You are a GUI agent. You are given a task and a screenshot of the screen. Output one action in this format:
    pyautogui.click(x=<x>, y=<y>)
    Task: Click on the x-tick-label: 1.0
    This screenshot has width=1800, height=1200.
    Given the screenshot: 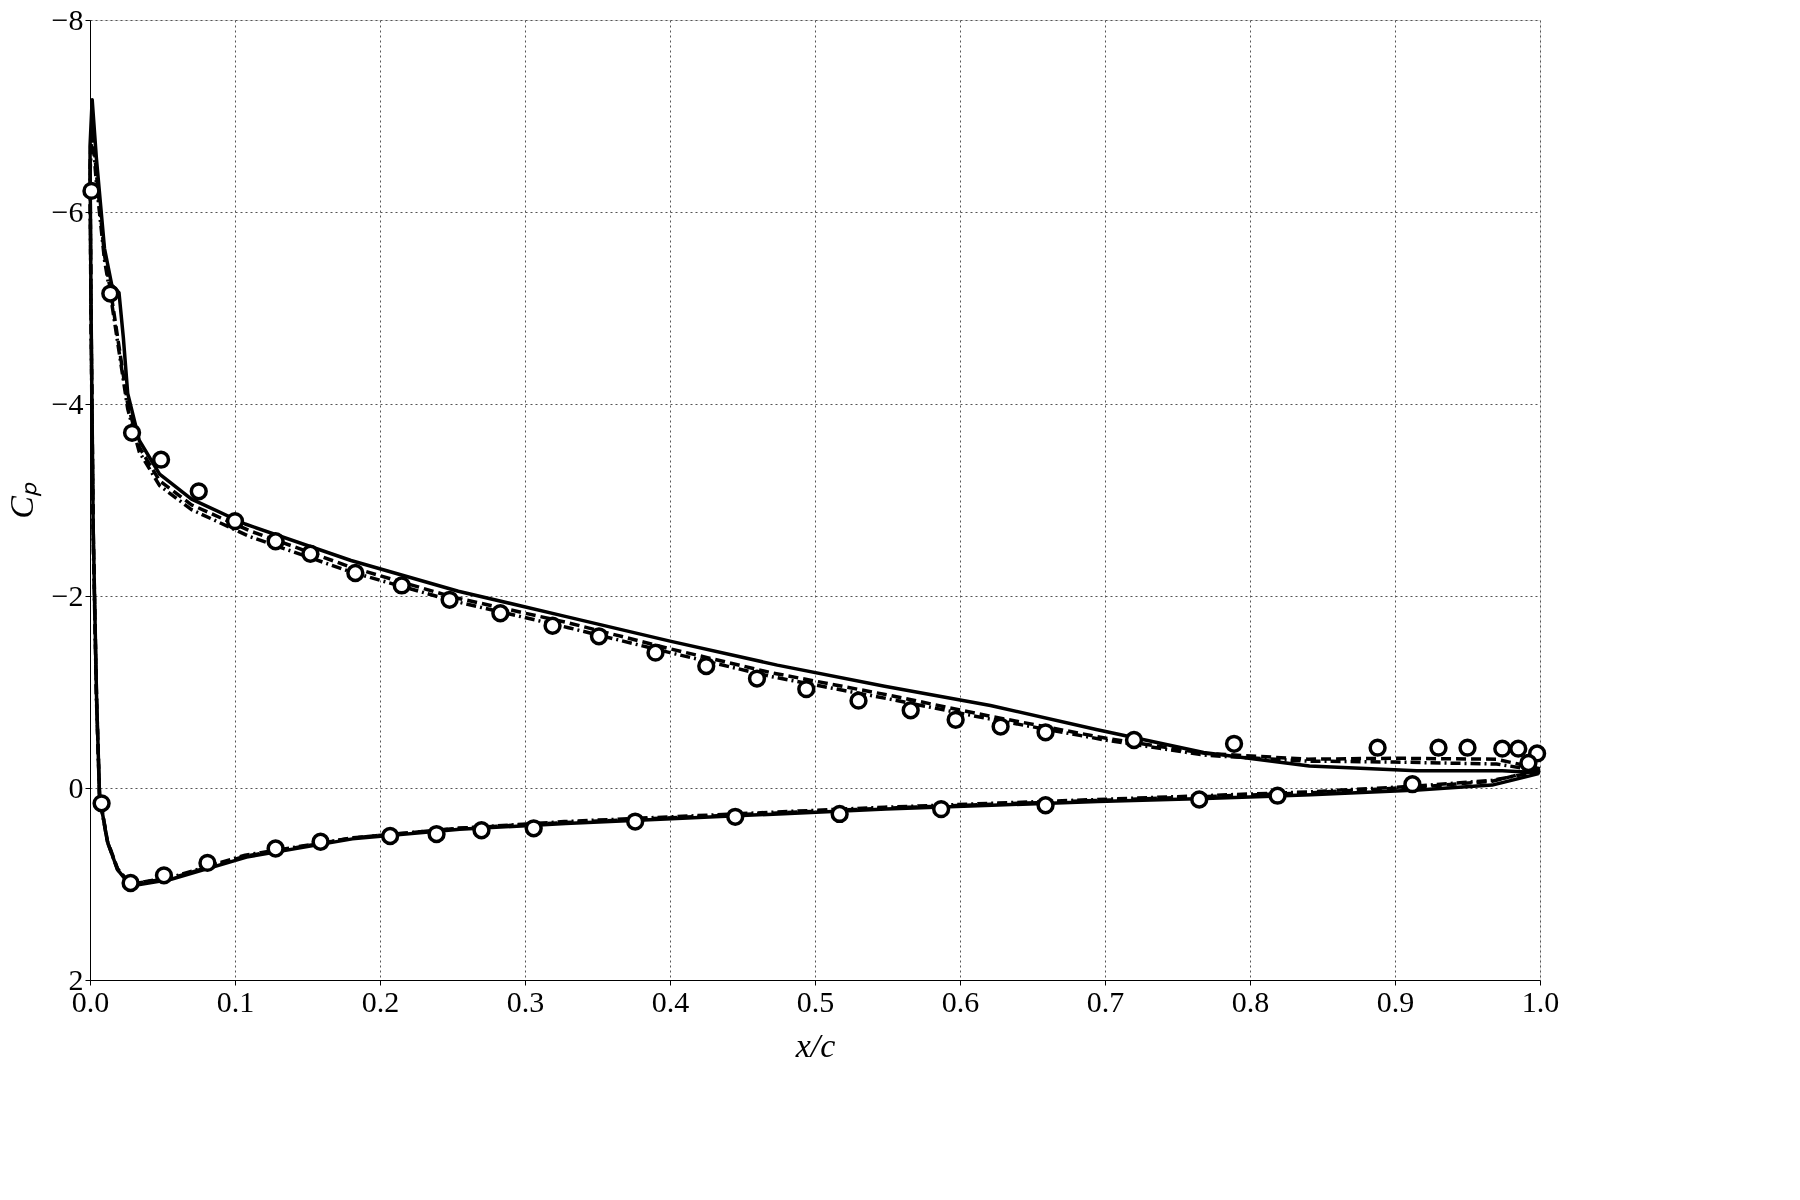 What is the action you would take?
    pyautogui.click(x=1540, y=1001)
    